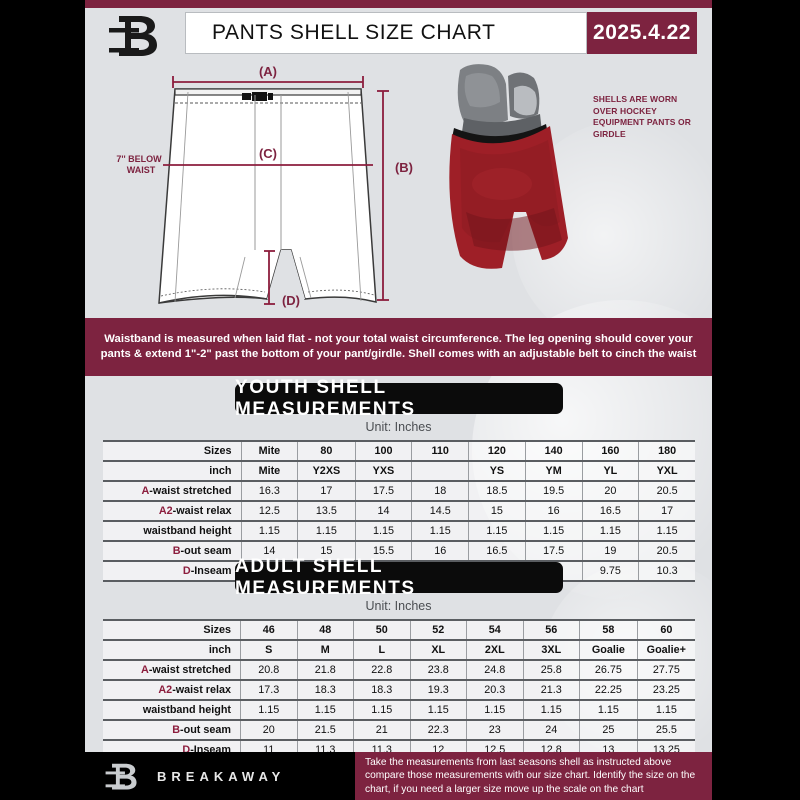 This screenshot has height=800, width=800. I want to click on row-label: A2-waist relax, so click(172, 511).